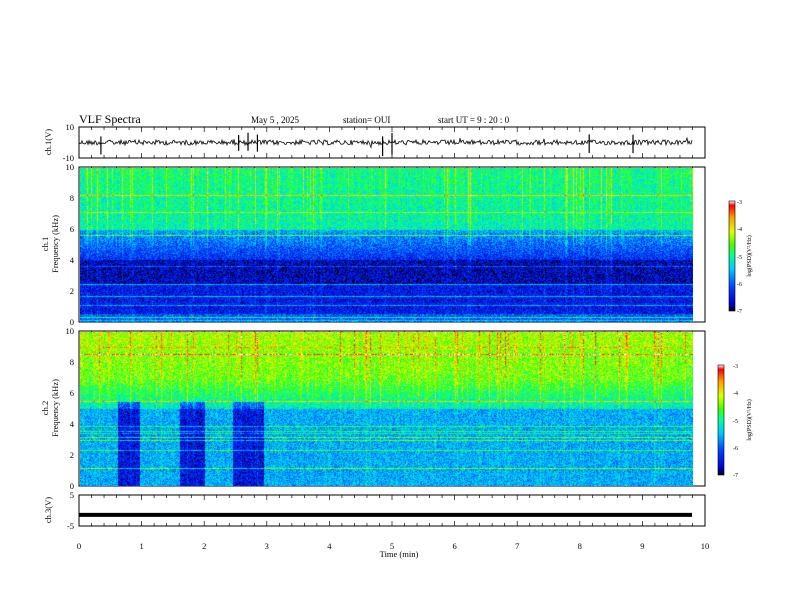 The height and width of the screenshot is (612, 792). I want to click on ch2-cb-tick-m6: -6, so click(735, 449).